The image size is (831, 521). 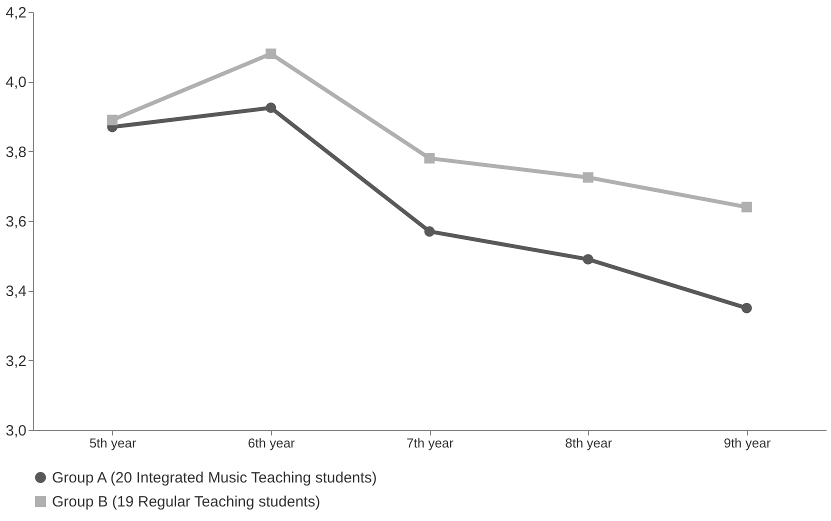 What do you see at coordinates (430, 443) in the screenshot?
I see `x-tick-label: 7th year` at bounding box center [430, 443].